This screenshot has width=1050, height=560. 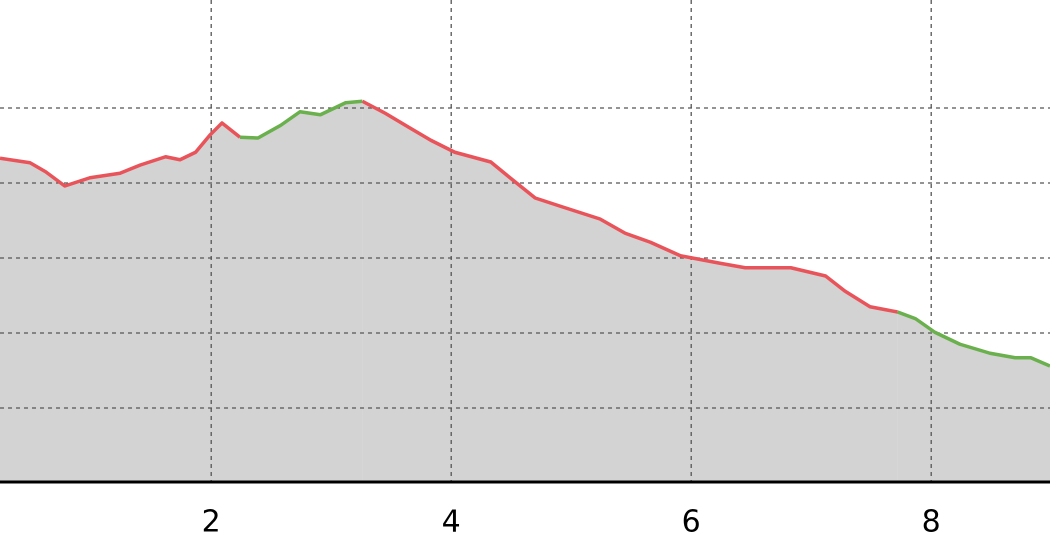 What do you see at coordinates (451, 522) in the screenshot?
I see `x-tick-label: 4` at bounding box center [451, 522].